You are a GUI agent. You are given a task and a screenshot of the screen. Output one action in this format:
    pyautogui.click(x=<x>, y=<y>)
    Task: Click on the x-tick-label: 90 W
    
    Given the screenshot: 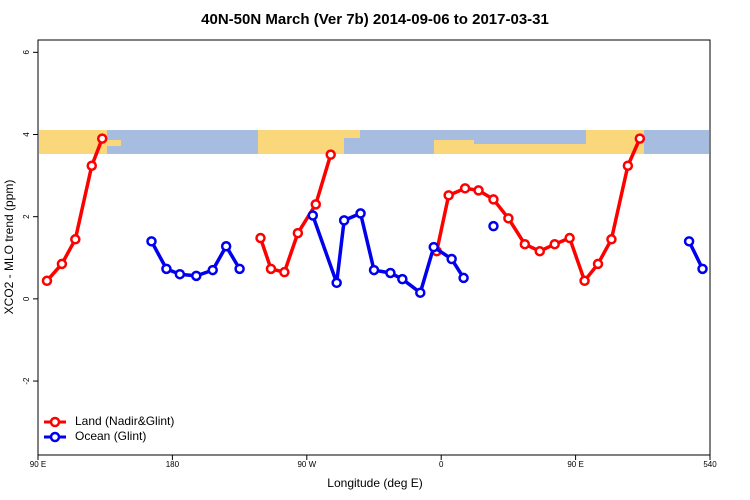 What is the action you would take?
    pyautogui.click(x=306, y=464)
    